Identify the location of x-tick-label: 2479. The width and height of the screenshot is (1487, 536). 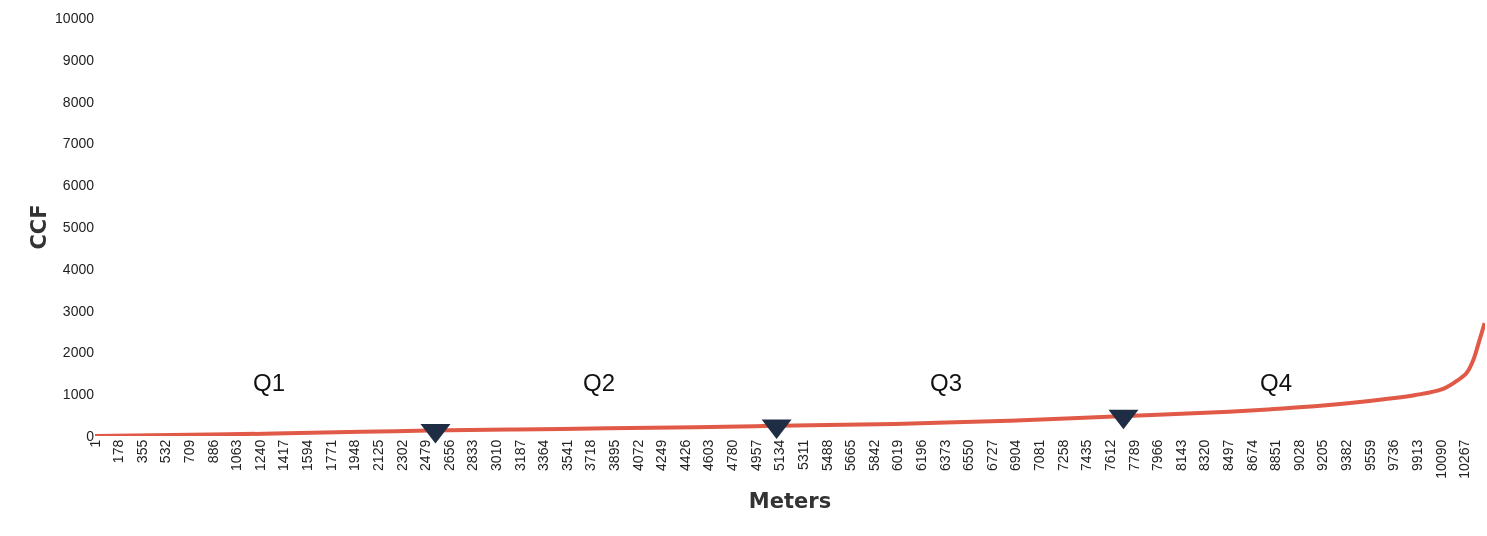
(425, 455).